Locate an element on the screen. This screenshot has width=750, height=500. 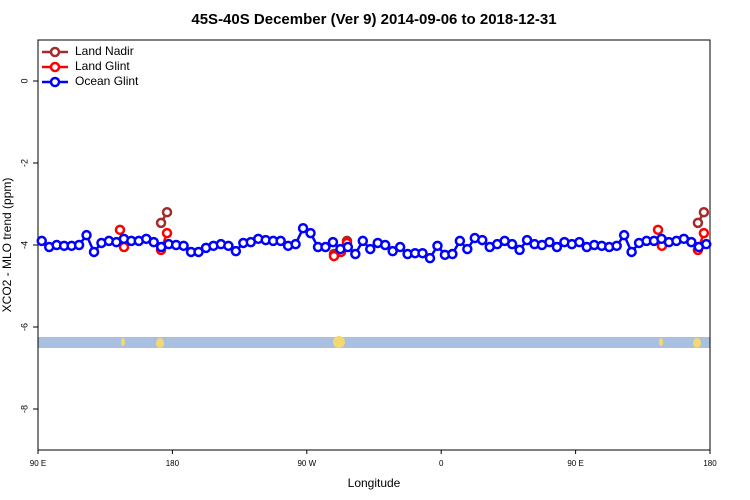
y-tick-label: -6 is located at coordinates (24, 327).